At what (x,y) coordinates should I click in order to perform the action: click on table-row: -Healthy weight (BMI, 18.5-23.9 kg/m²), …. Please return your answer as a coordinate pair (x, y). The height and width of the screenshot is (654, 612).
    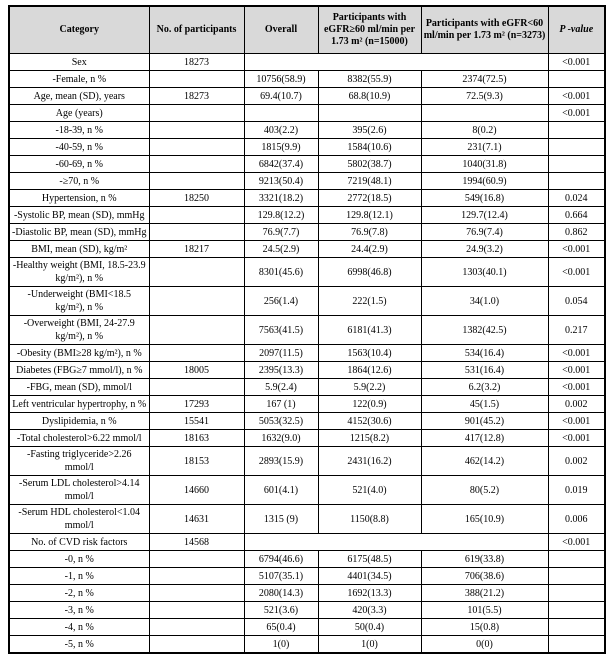
    Looking at the image, I should click on (307, 272).